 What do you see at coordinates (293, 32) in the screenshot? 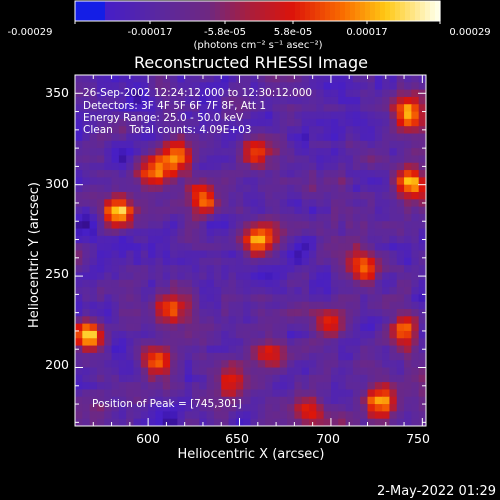
I see `cbar-tick-label: 5.8e-05` at bounding box center [293, 32].